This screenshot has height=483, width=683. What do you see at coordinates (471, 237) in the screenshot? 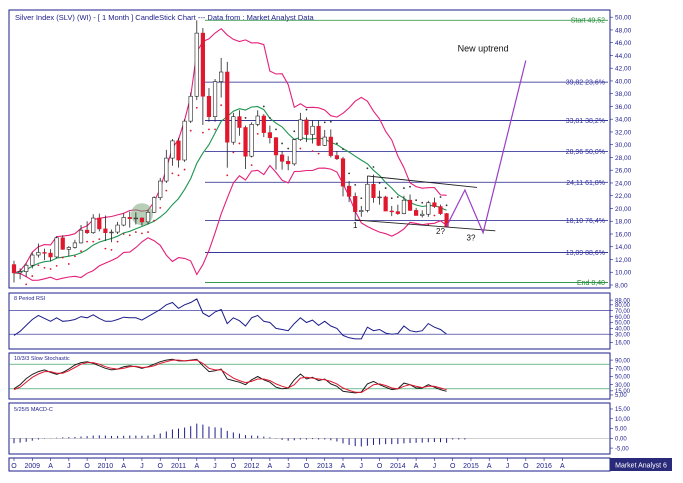
I see `annotation: 3?` at bounding box center [471, 237].